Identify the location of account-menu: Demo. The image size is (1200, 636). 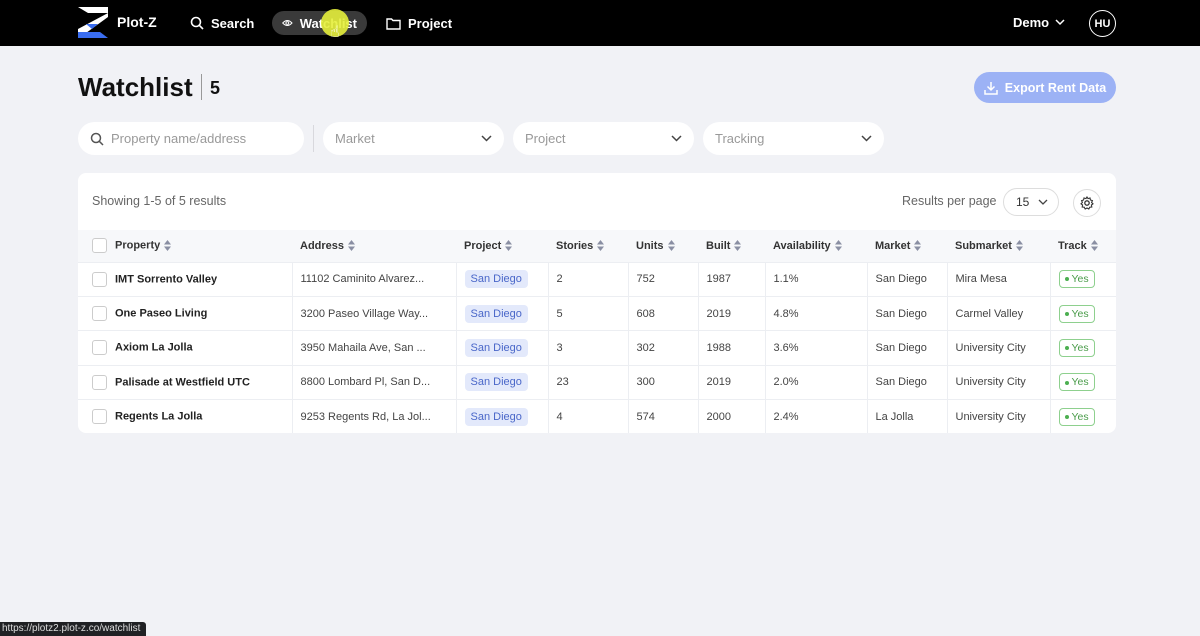
(1039, 22).